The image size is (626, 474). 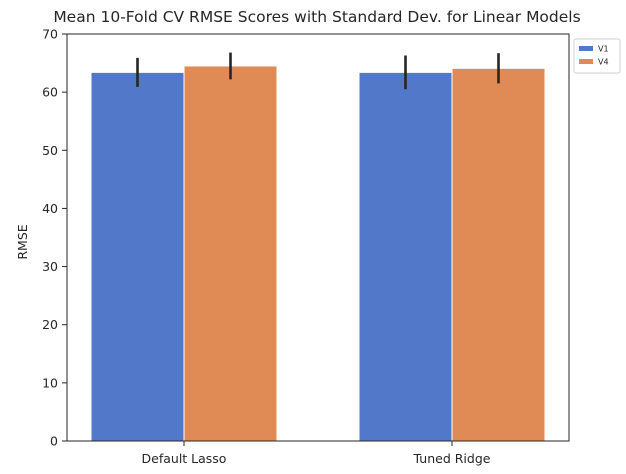 I want to click on y-tick-label: 20, so click(x=50, y=324).